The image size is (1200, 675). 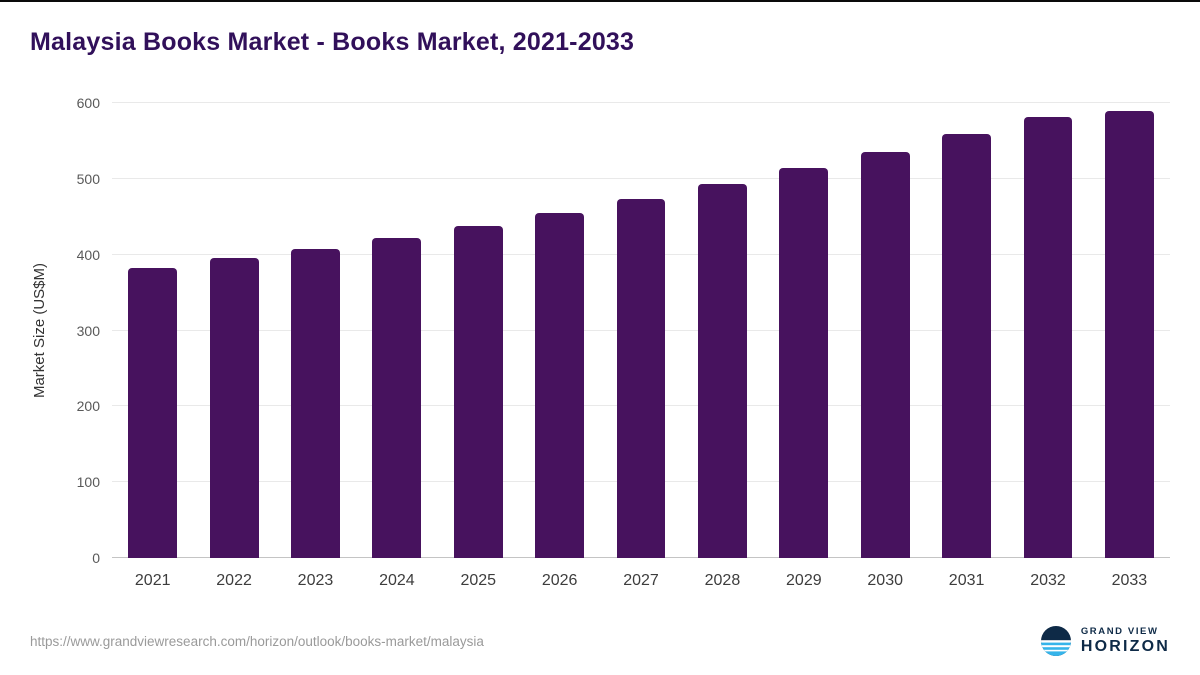 What do you see at coordinates (600, 1) in the screenshot?
I see `top-border` at bounding box center [600, 1].